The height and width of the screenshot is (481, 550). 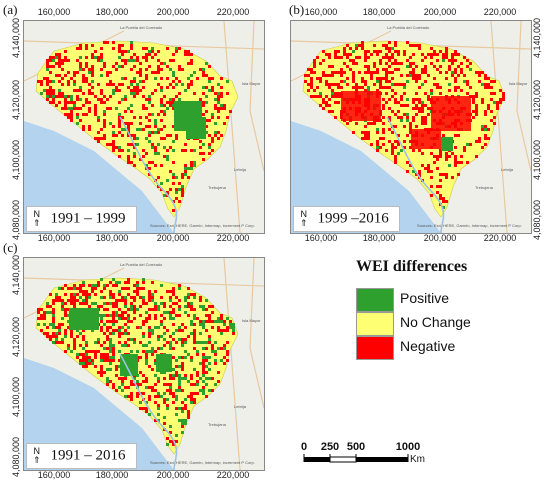 What do you see at coordinates (366, 455) in the screenshot?
I see `scale-bar: 0 250 500 1000 Km` at bounding box center [366, 455].